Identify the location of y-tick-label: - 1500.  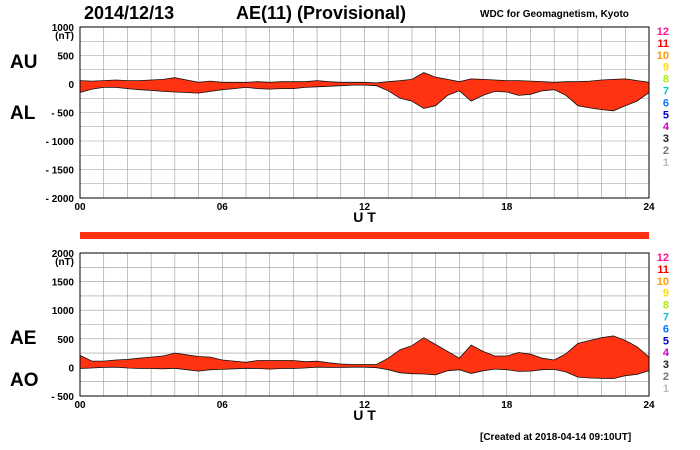
(60, 171).